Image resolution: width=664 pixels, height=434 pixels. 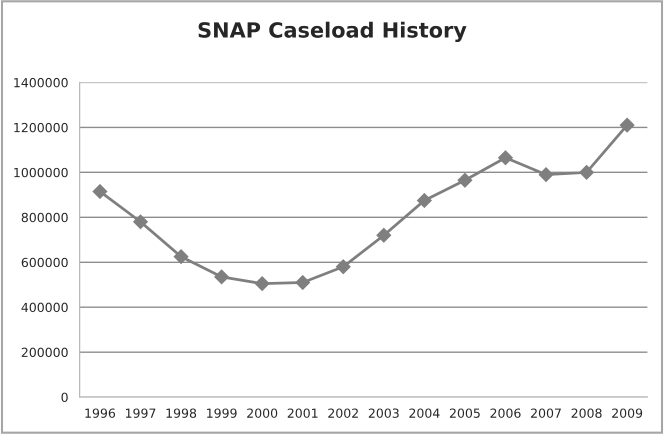 What do you see at coordinates (44, 307) in the screenshot?
I see `y-tick-label: 400000` at bounding box center [44, 307].